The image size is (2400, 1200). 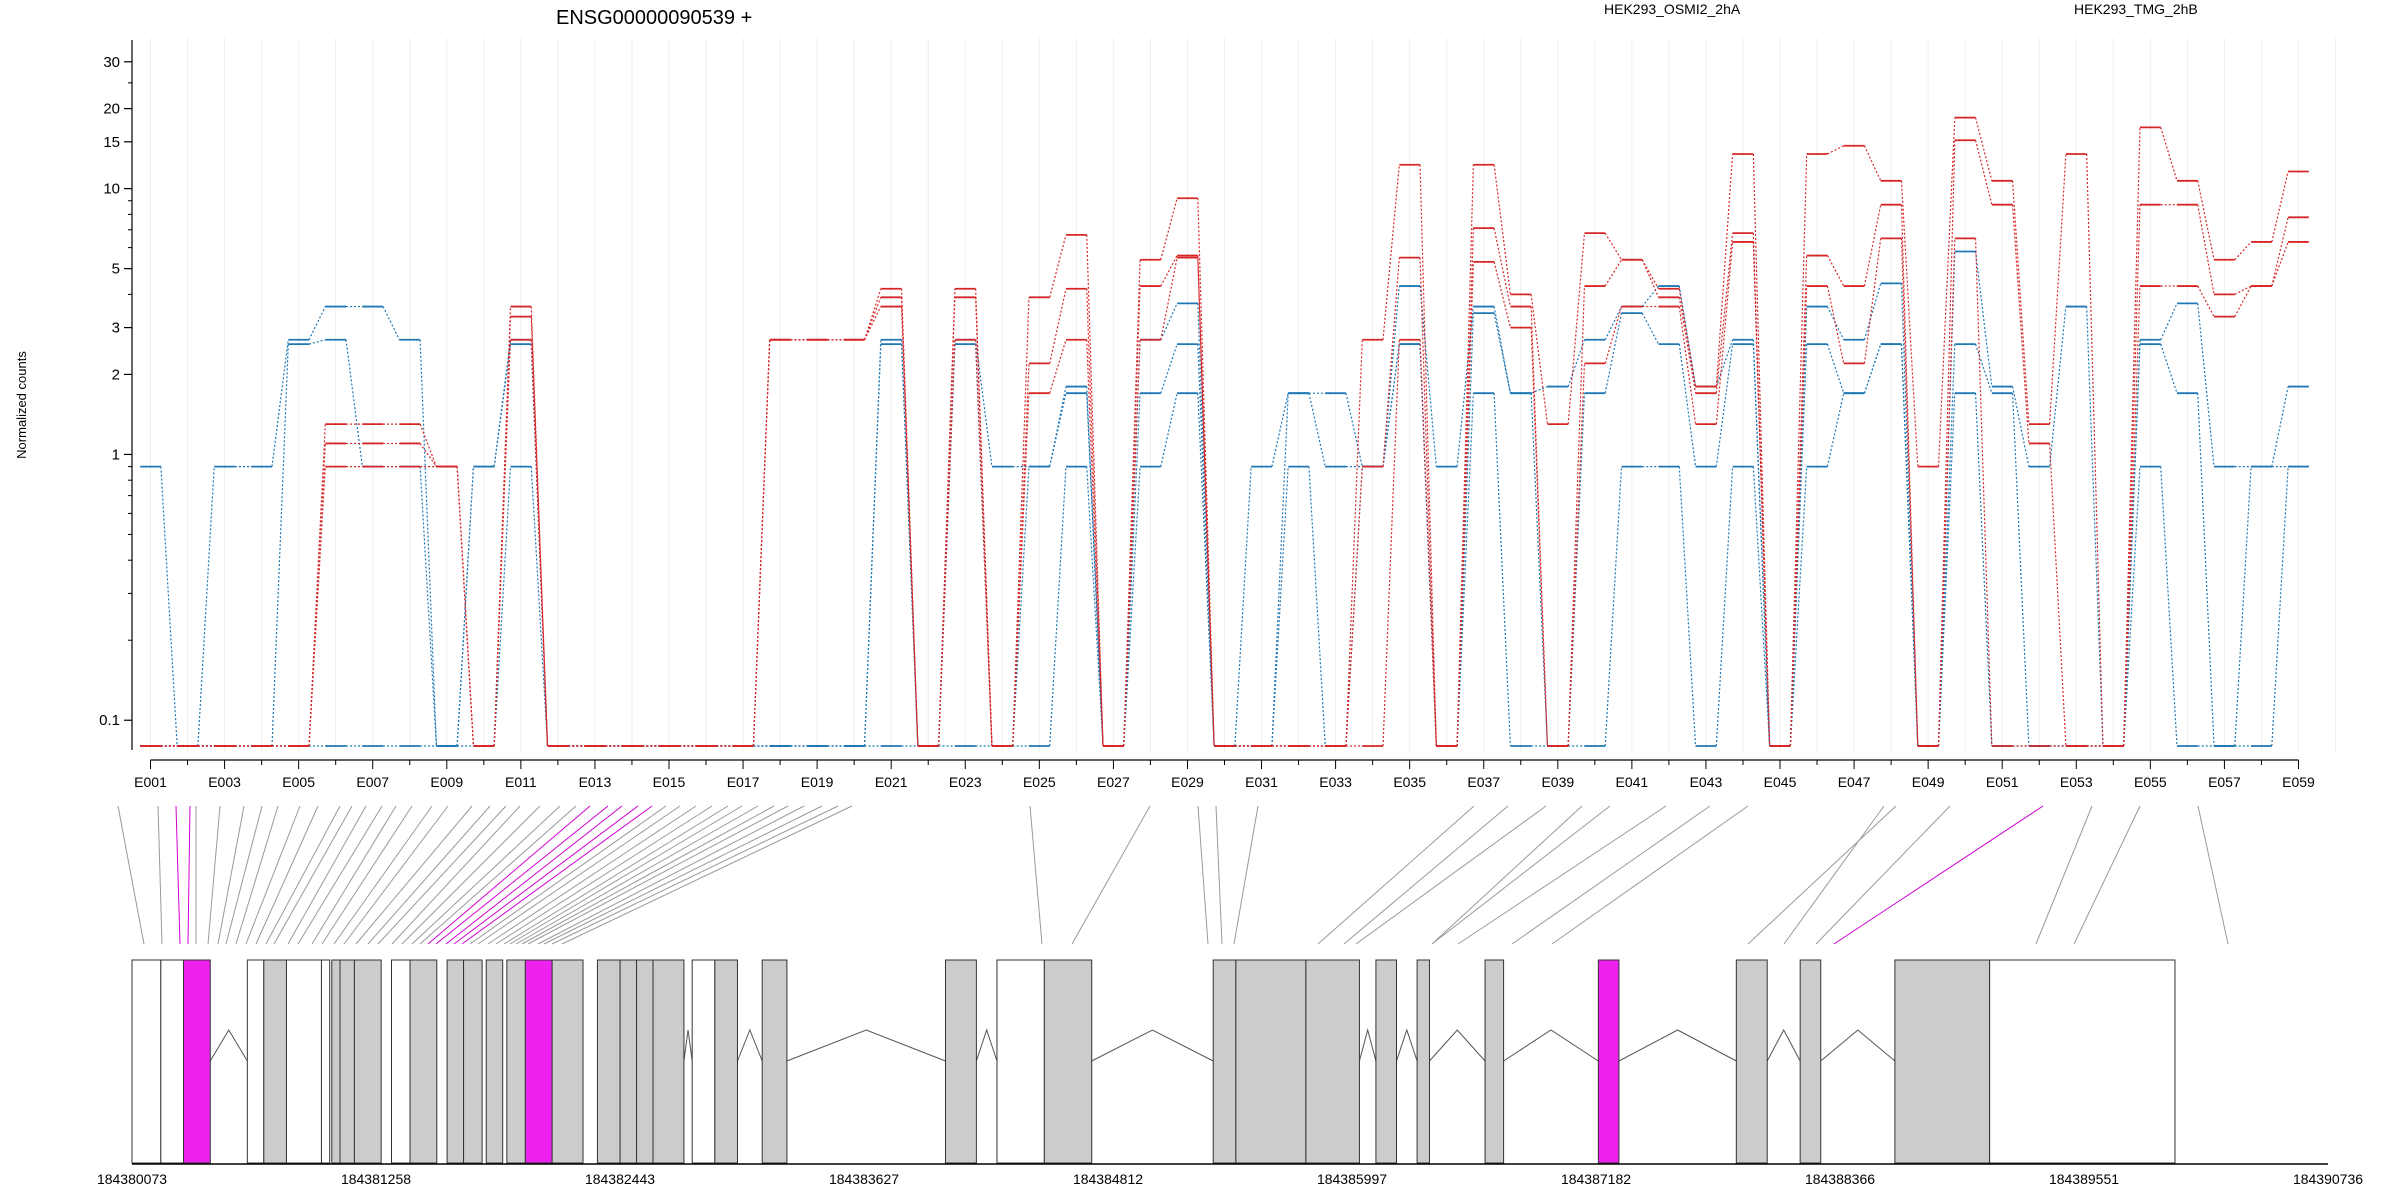 I want to click on x-tick-label: E053, so click(x=2076, y=782).